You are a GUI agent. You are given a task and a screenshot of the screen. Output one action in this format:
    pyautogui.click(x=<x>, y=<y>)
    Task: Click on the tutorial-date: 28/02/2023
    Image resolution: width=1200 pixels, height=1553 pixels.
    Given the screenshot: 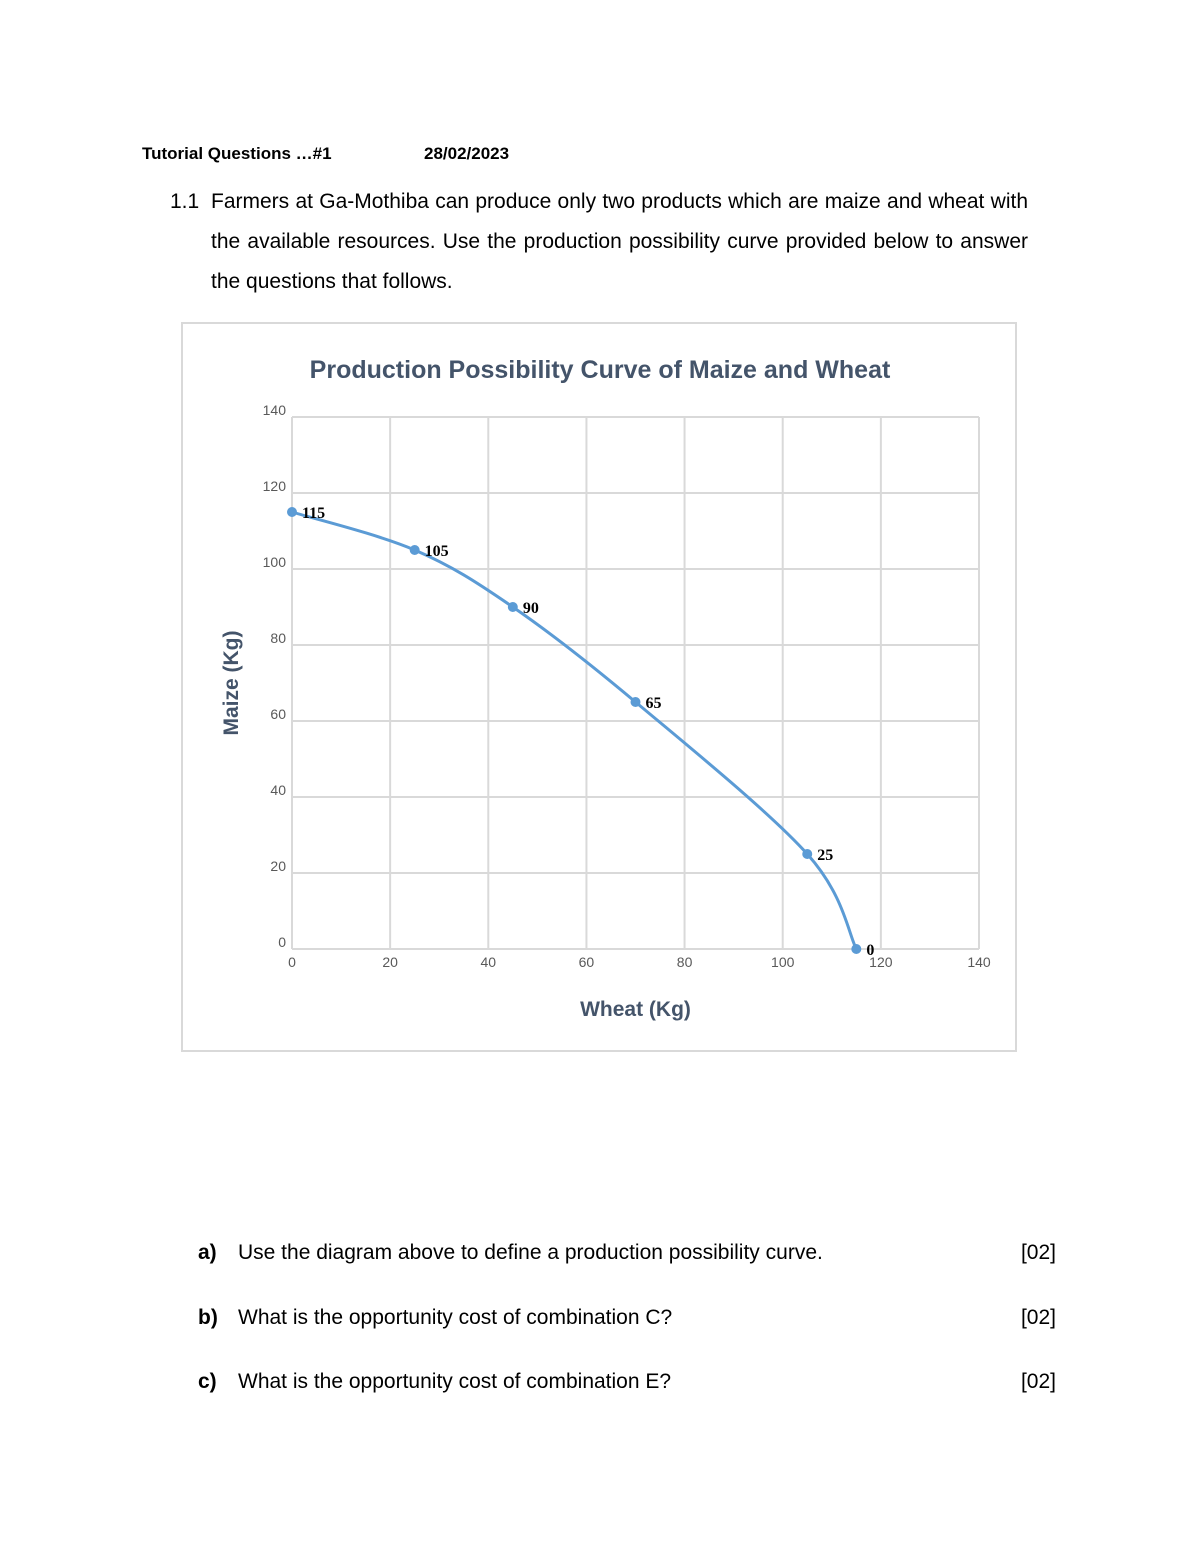 What is the action you would take?
    pyautogui.click(x=467, y=153)
    